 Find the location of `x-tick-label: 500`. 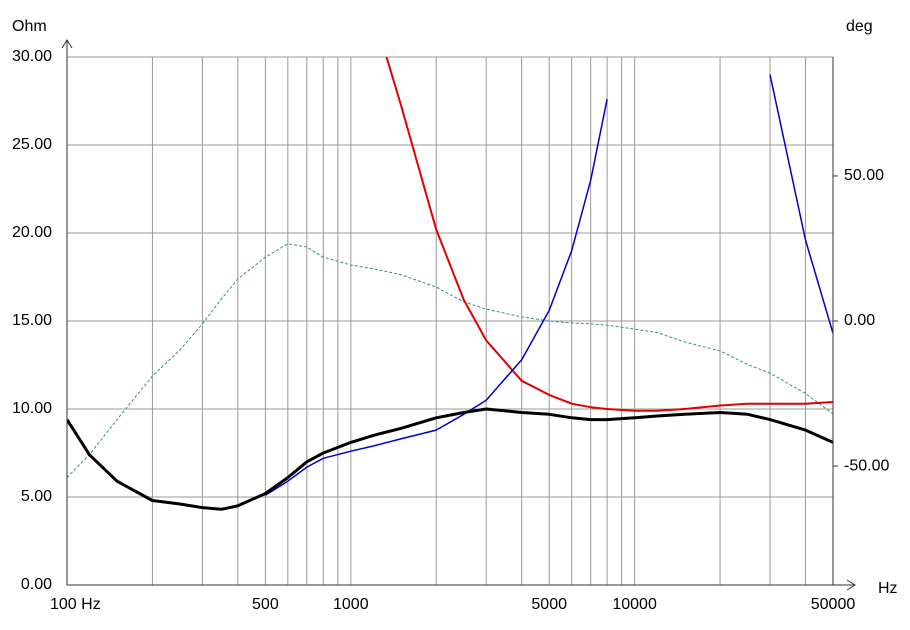

x-tick-label: 500 is located at coordinates (265, 604).